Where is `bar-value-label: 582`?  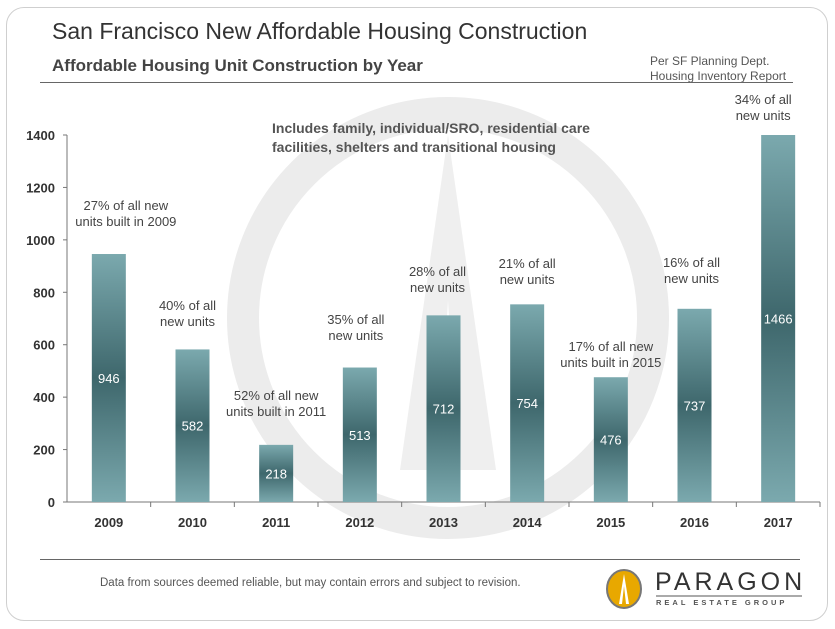
bar-value-label: 582 is located at coordinates (193, 426).